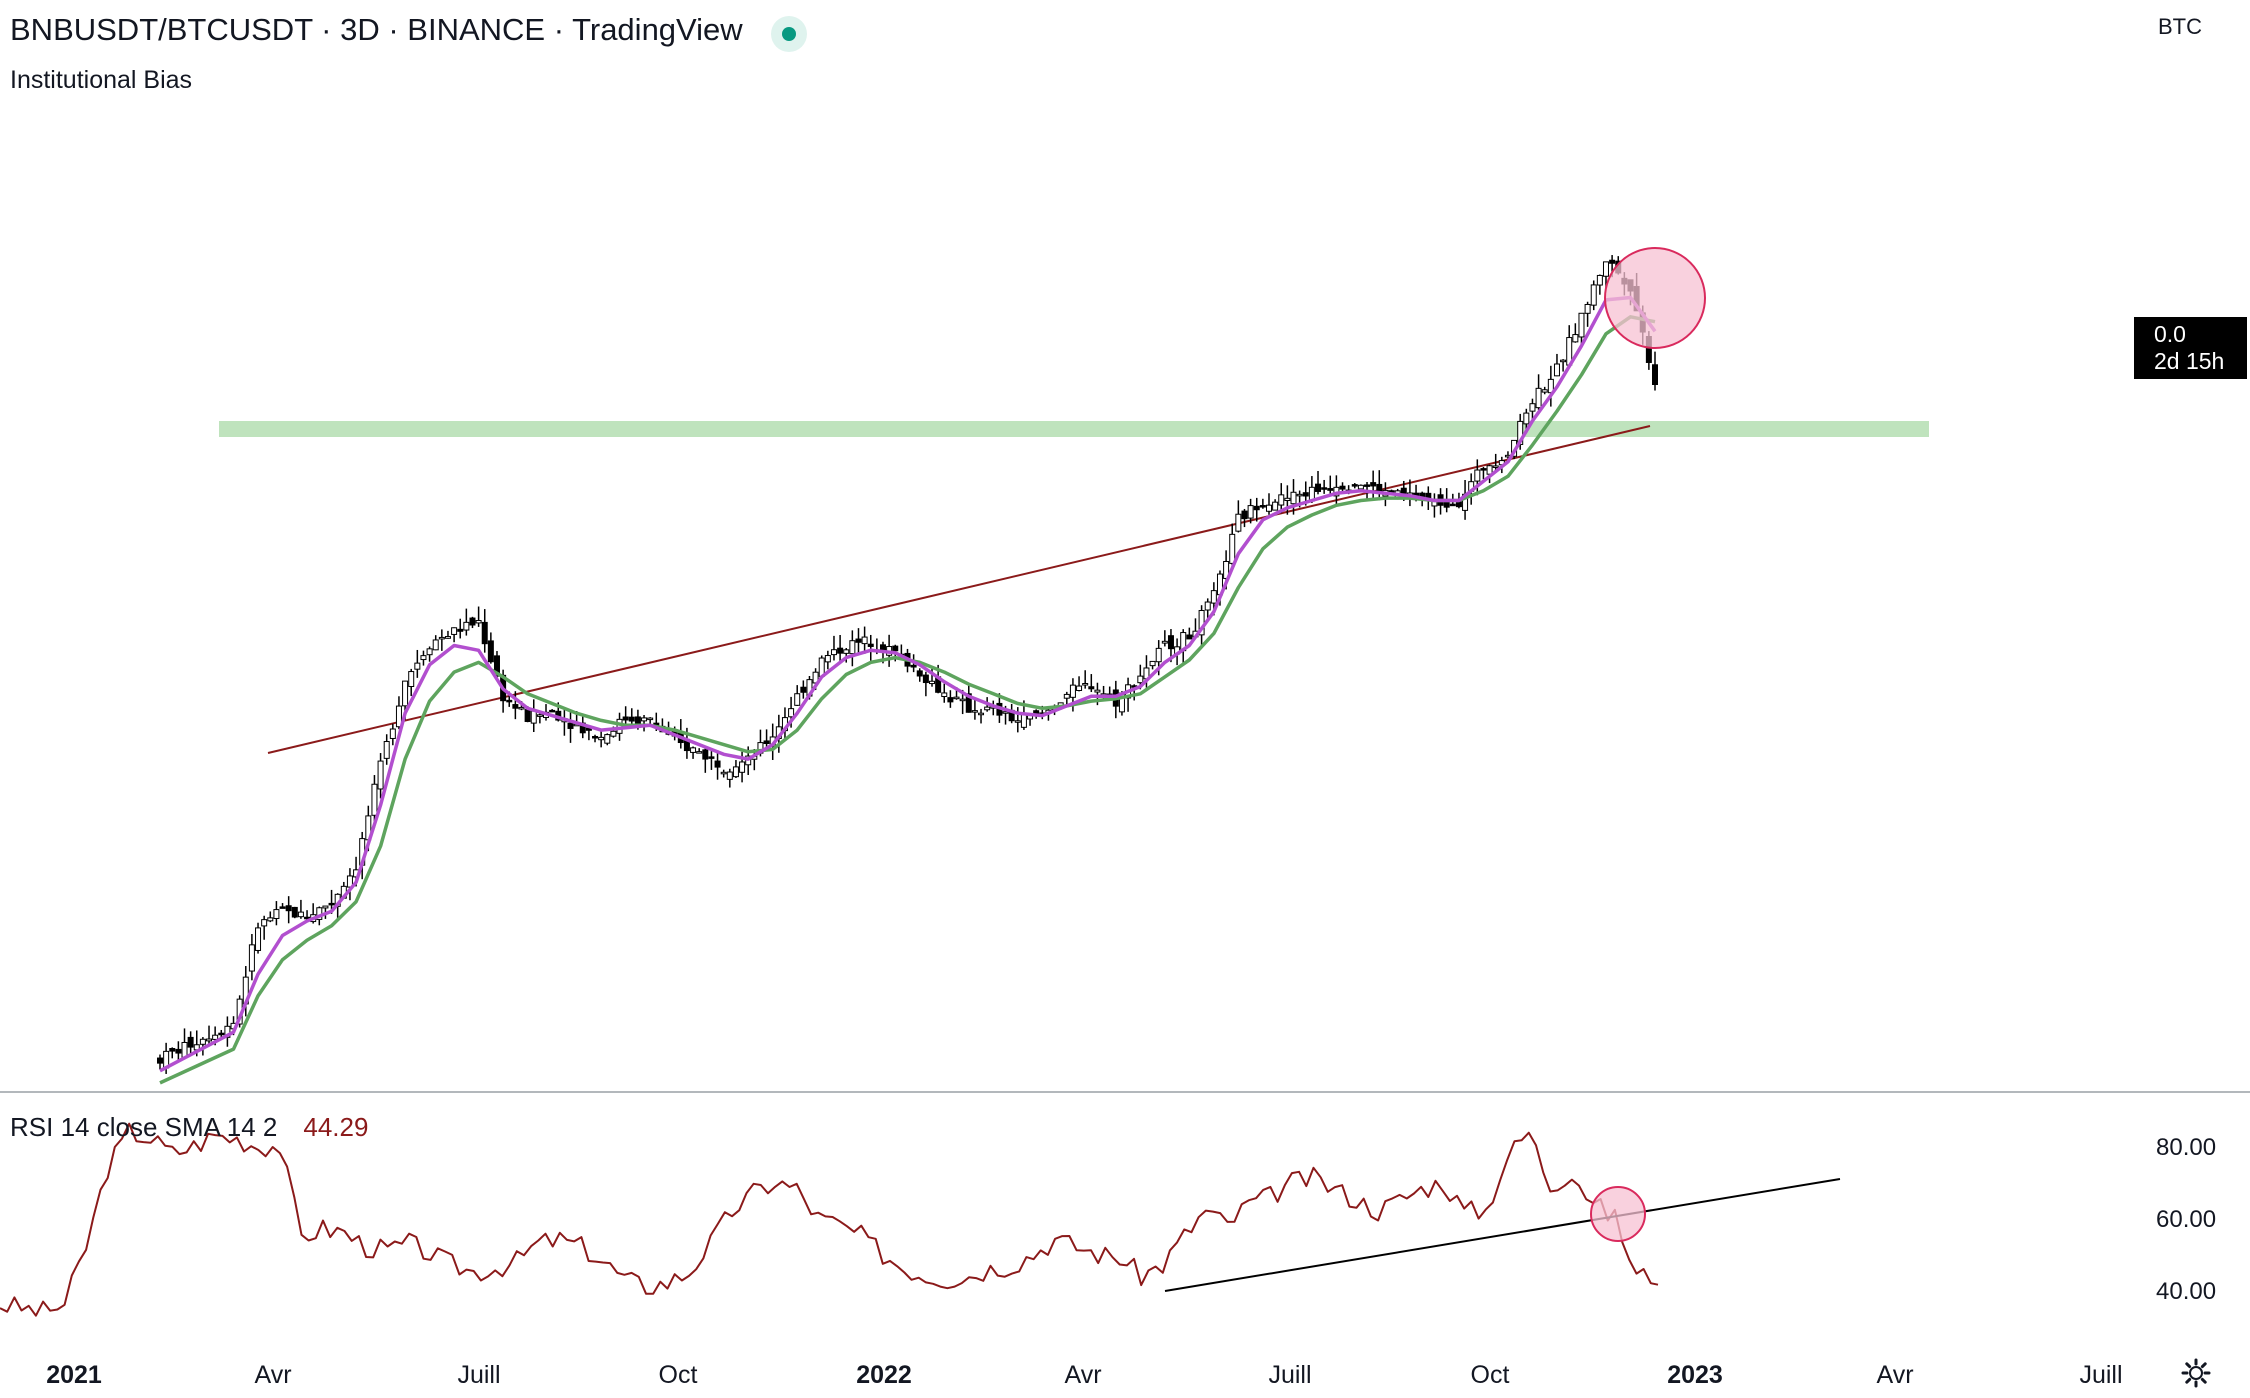 This screenshot has height=1398, width=2250. I want to click on x-tick-label: Avr, so click(1894, 1375).